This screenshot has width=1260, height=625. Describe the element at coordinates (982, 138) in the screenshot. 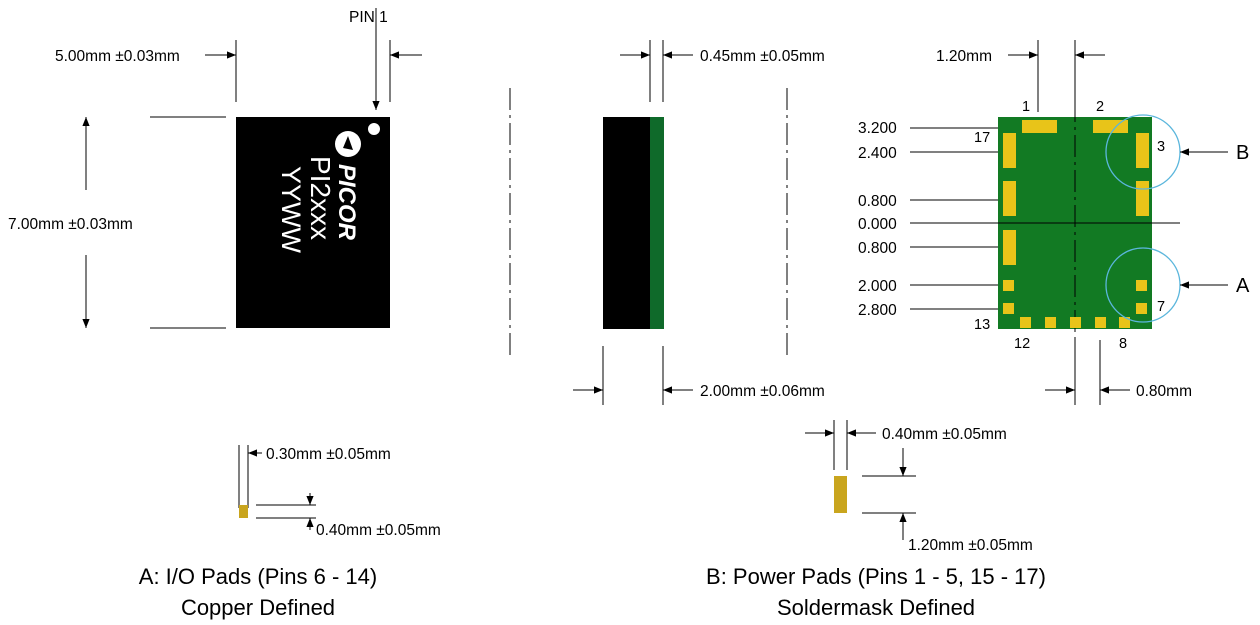

I see `pin-label: 17` at that location.